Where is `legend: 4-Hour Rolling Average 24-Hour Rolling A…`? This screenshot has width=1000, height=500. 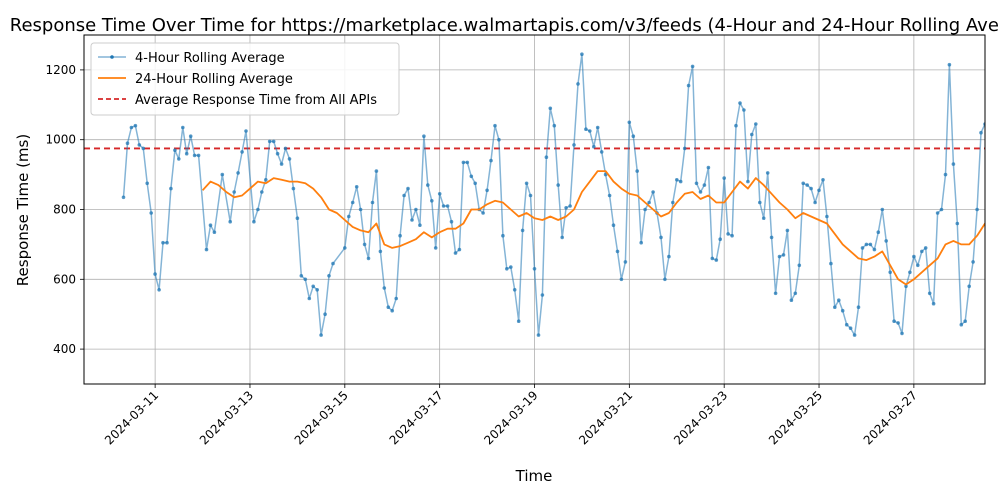
legend: 4-Hour Rolling Average 24-Hour Rolling A… is located at coordinates (245, 79).